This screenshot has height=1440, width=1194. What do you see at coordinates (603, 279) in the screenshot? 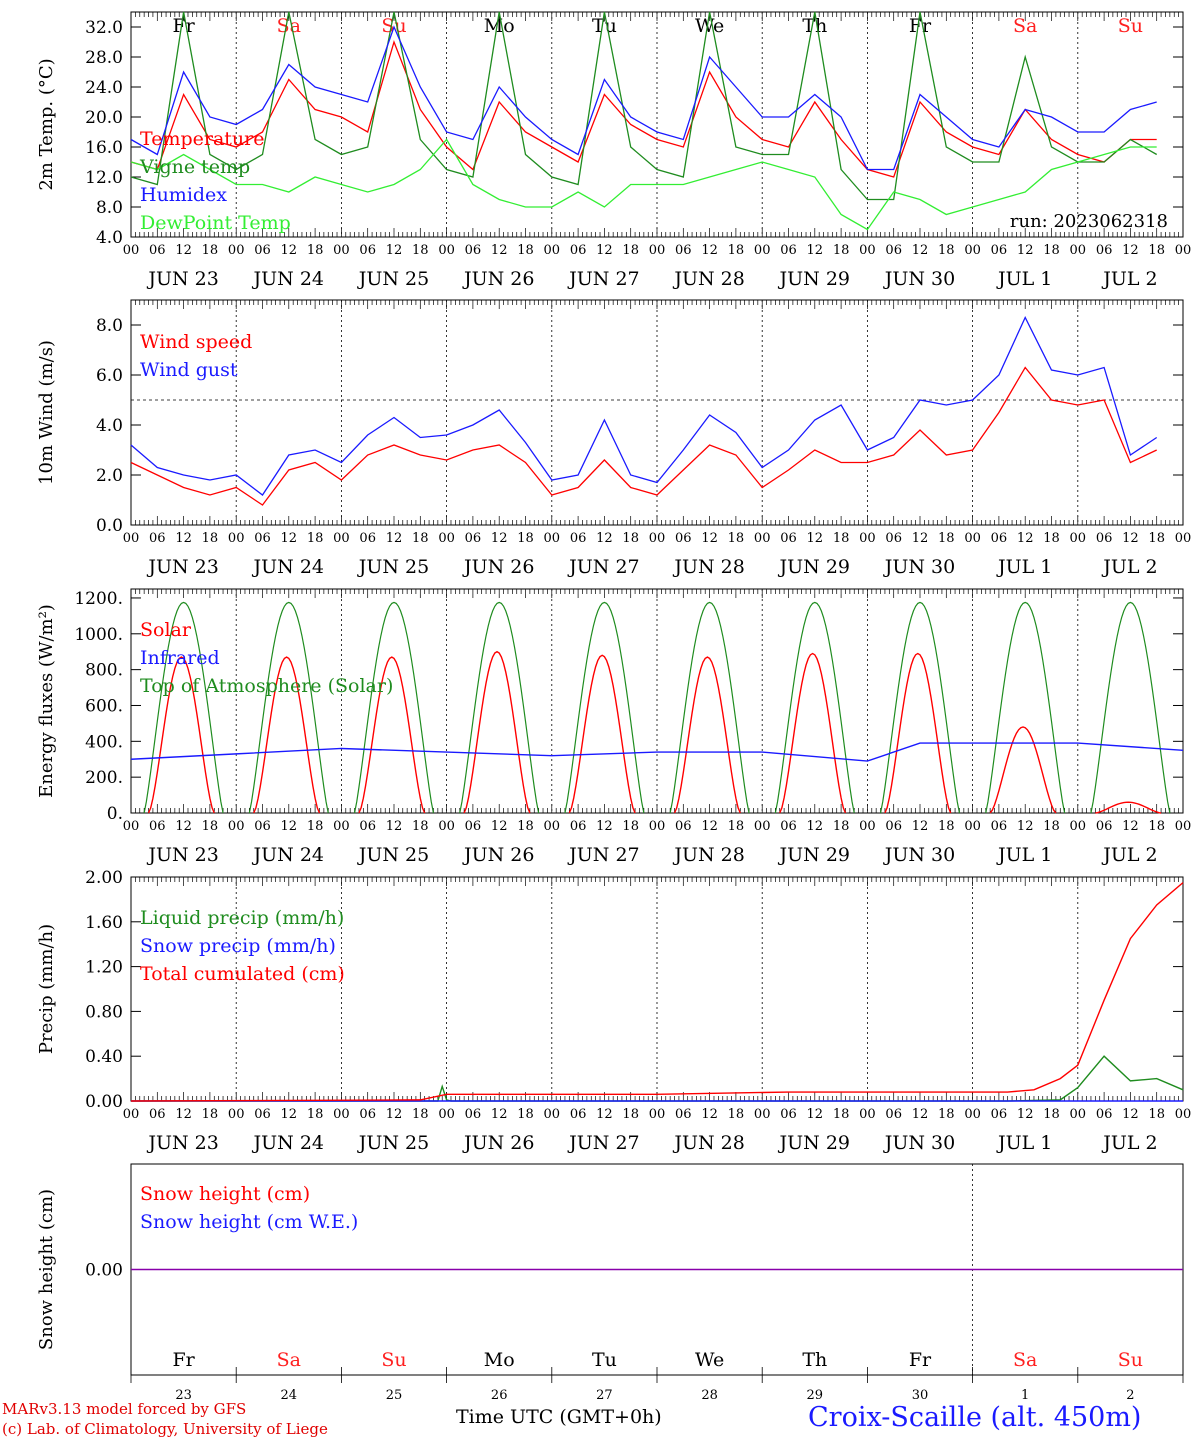
I see `date-label: JUN 27` at bounding box center [603, 279].